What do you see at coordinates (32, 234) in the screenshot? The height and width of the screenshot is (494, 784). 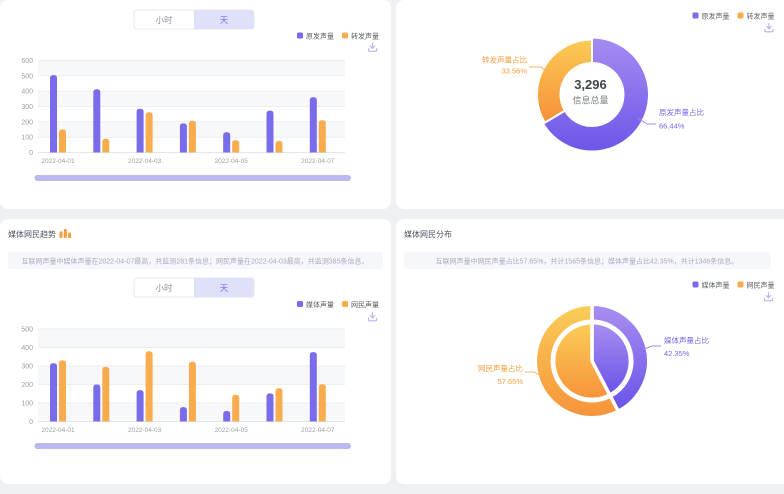 I see `svg-text: 媒体网民趋势` at bounding box center [32, 234].